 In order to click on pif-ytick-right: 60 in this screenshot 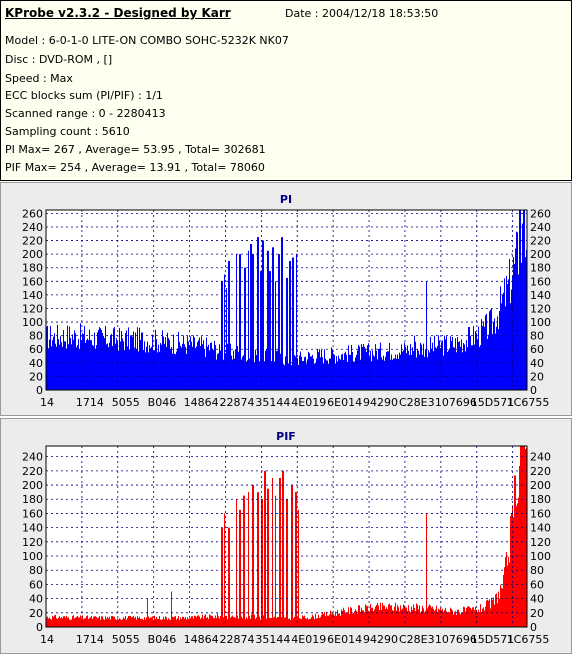, I will do `click(537, 584)`.